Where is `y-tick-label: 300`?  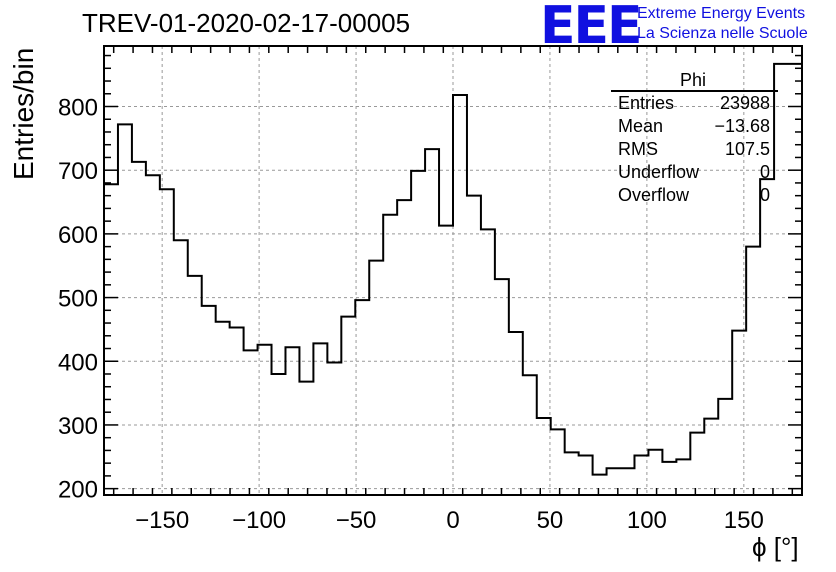
y-tick-label: 300 is located at coordinates (78, 426).